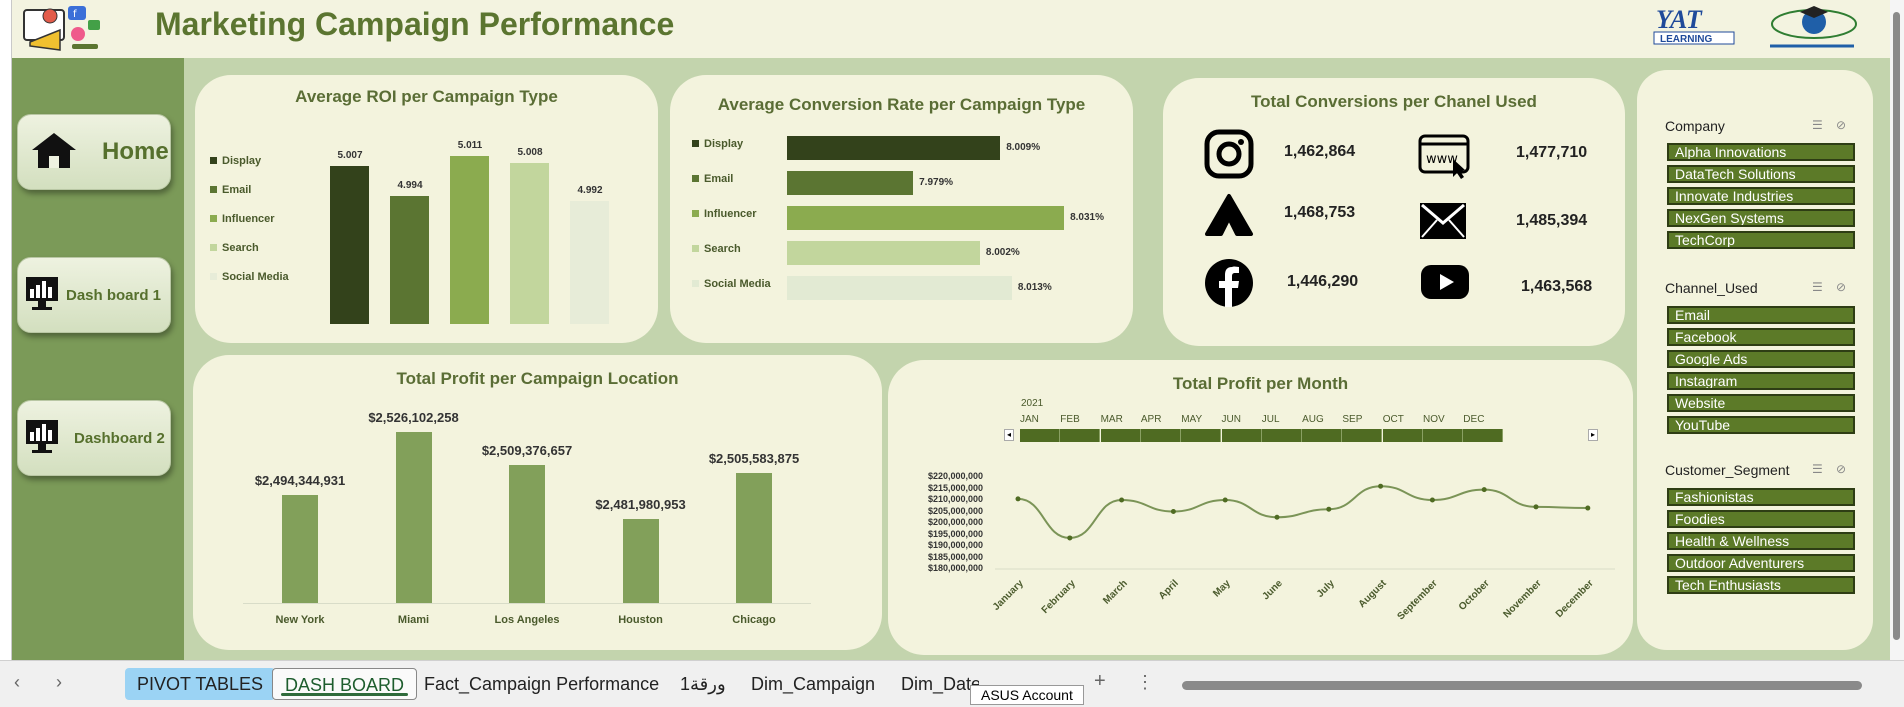 This screenshot has width=1904, height=707. What do you see at coordinates (54, 152) in the screenshot?
I see `home-icon` at bounding box center [54, 152].